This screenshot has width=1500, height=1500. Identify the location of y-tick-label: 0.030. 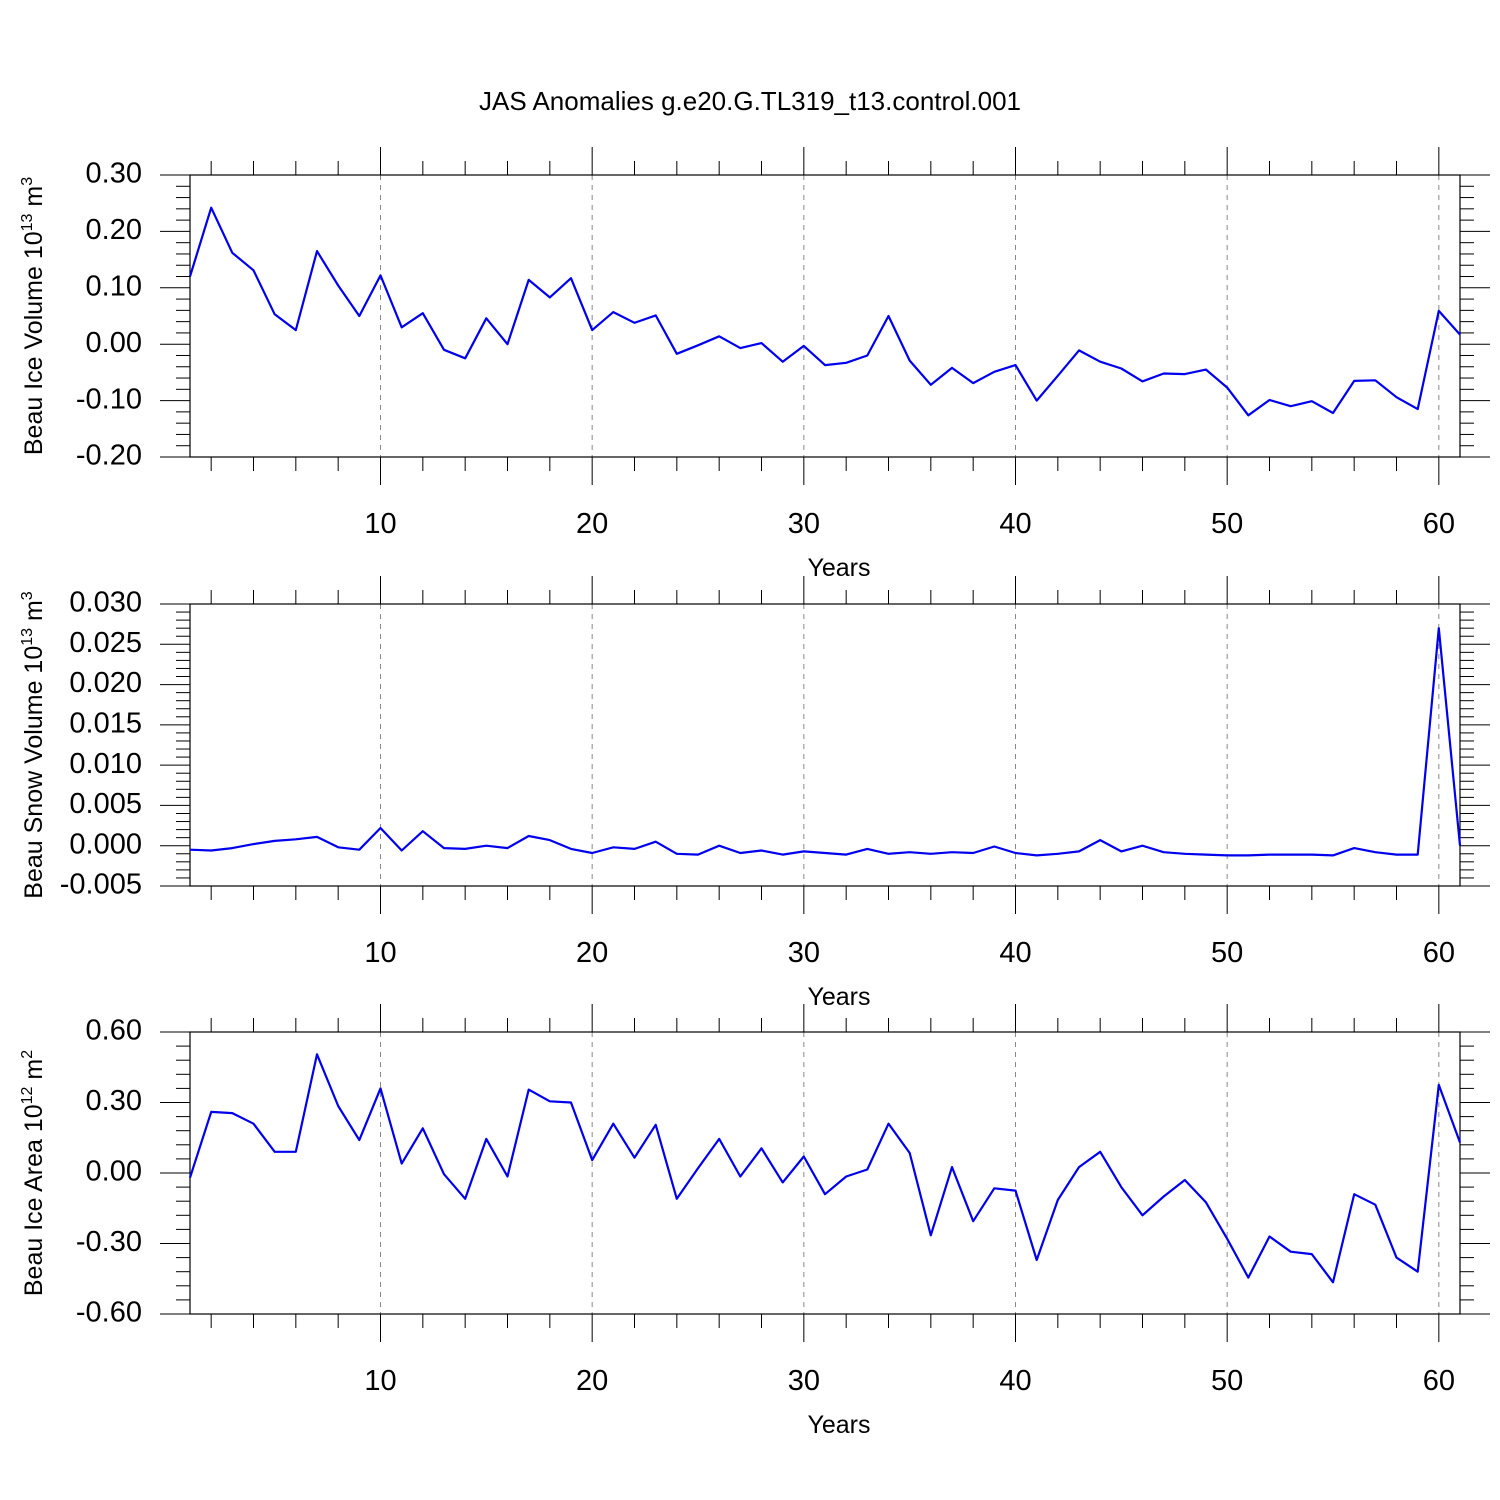
(105, 603).